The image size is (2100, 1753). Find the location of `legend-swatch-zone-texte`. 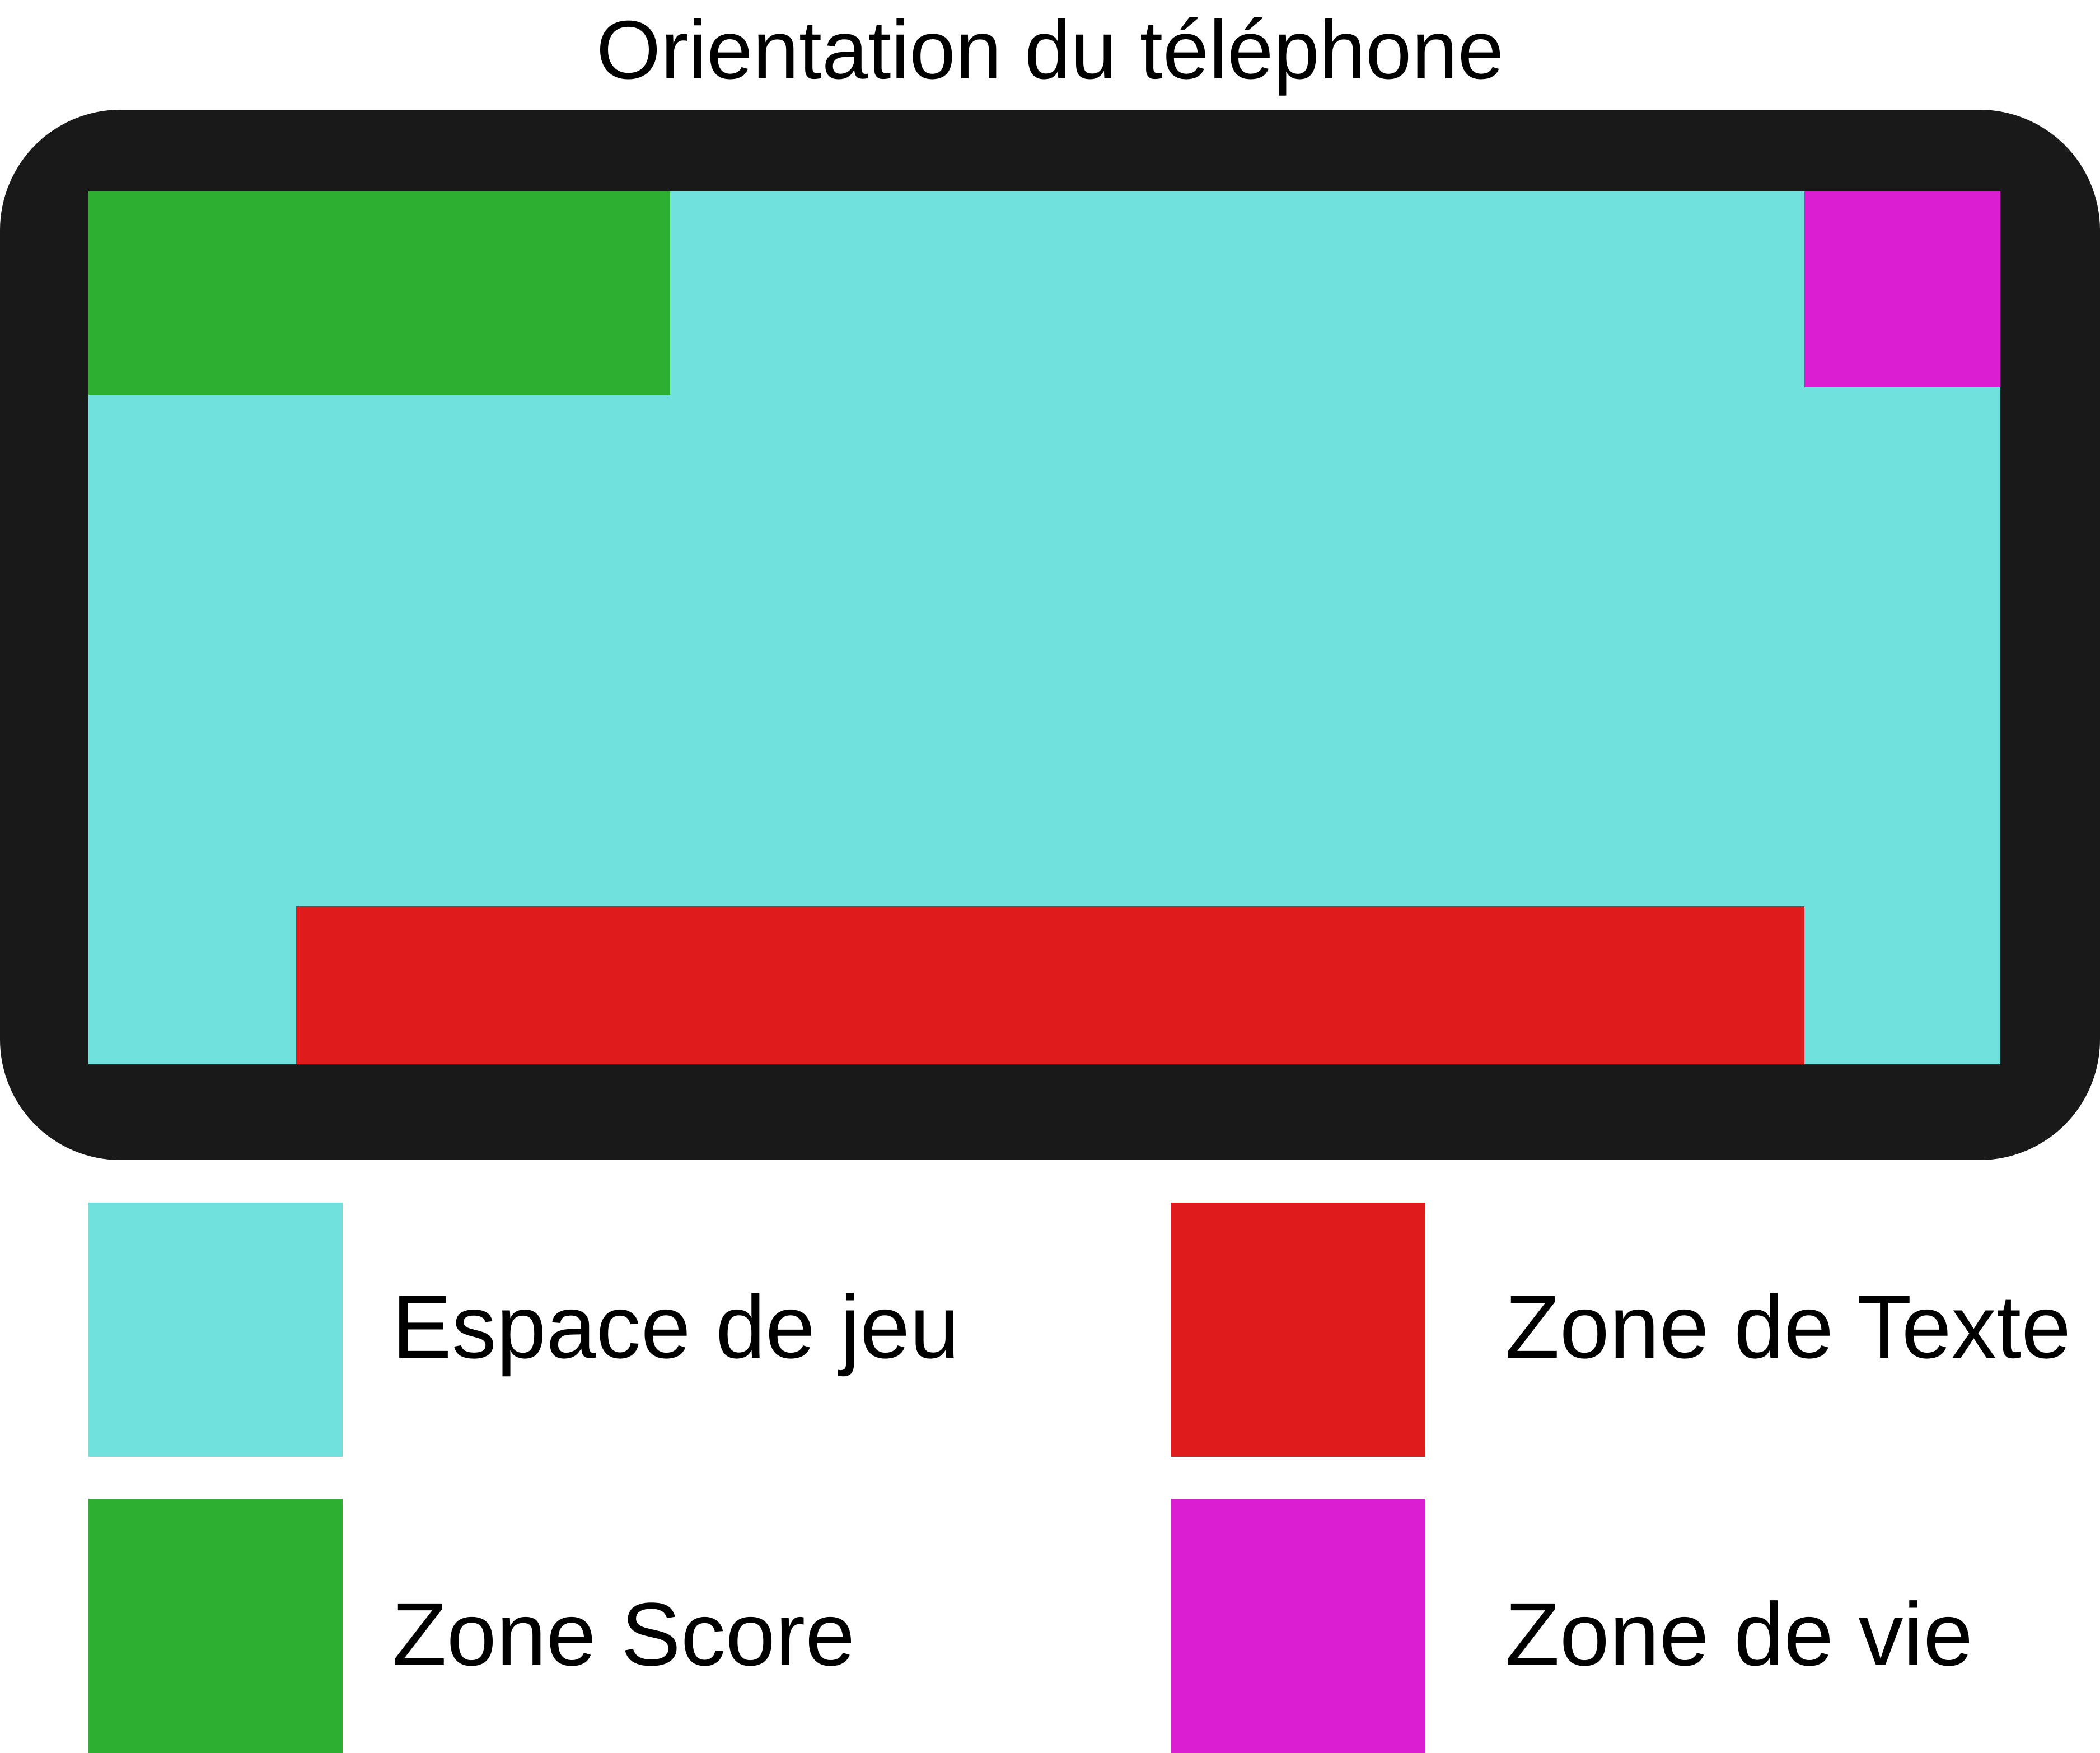

legend-swatch-zone-texte is located at coordinates (1298, 1330).